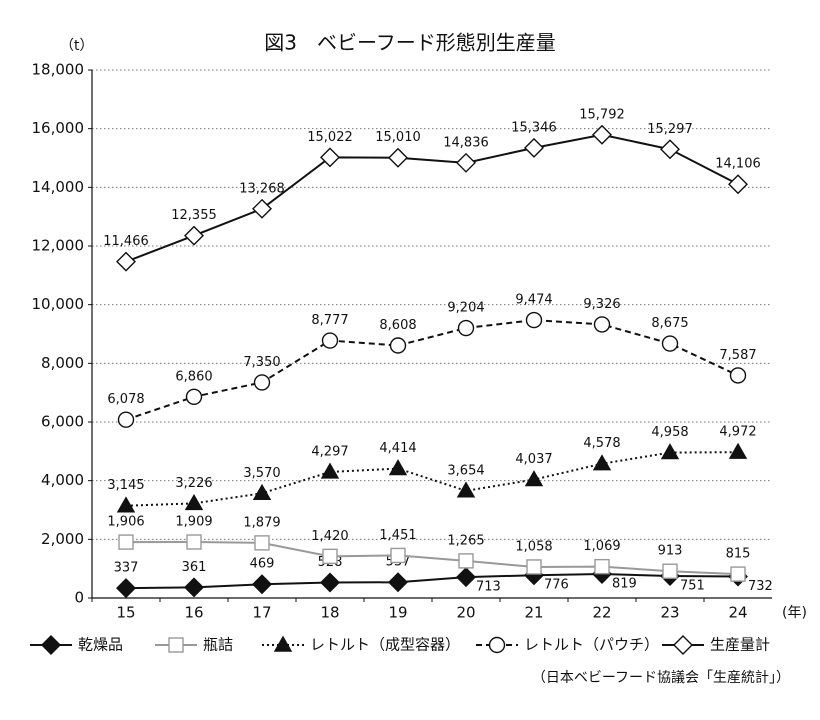 This screenshot has height=720, width=820. Describe the element at coordinates (533, 459) in the screenshot. I see `data-label: 4,037` at that location.